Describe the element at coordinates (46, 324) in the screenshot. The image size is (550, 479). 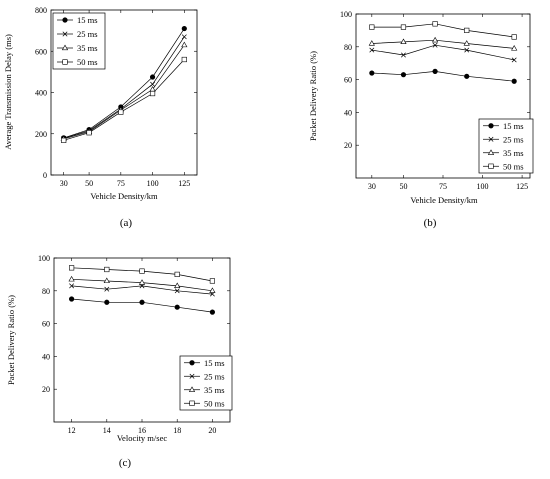
I see `y-tick-label-c: 60` at that location.